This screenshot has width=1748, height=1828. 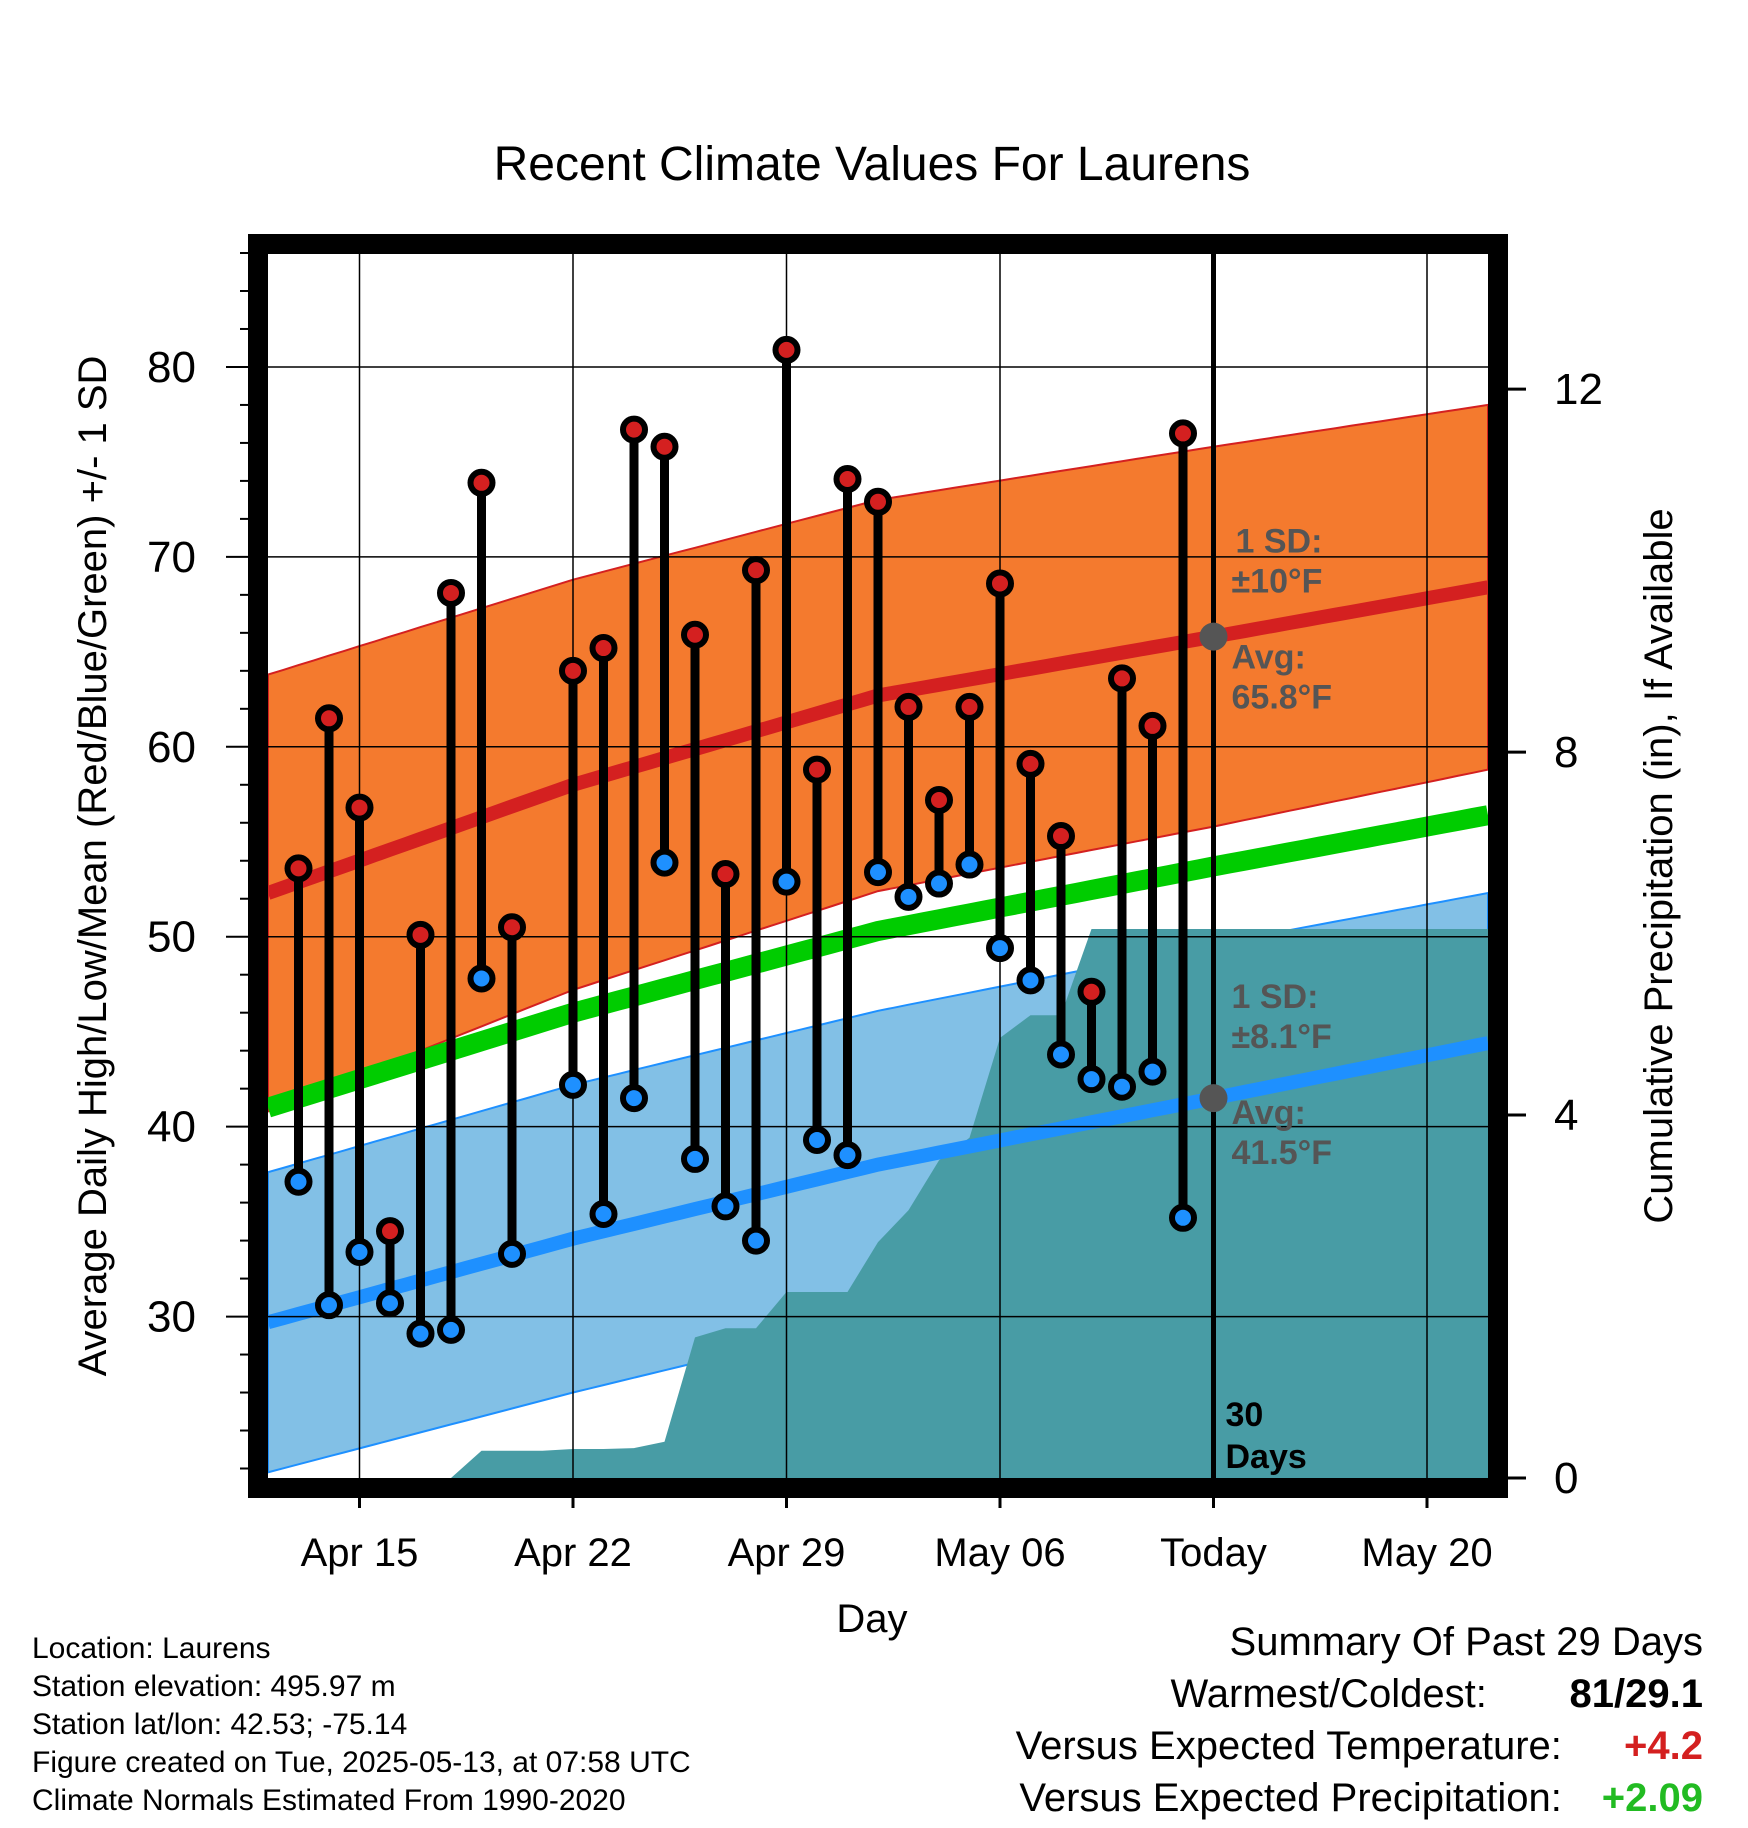 I want to click on y-tick-label: 30, so click(x=171, y=1317).